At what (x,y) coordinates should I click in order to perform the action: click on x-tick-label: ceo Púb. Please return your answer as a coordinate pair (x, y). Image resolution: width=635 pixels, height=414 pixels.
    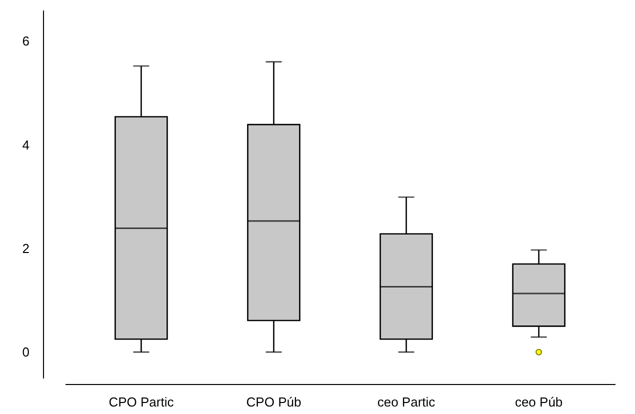
    Looking at the image, I should click on (538, 402).